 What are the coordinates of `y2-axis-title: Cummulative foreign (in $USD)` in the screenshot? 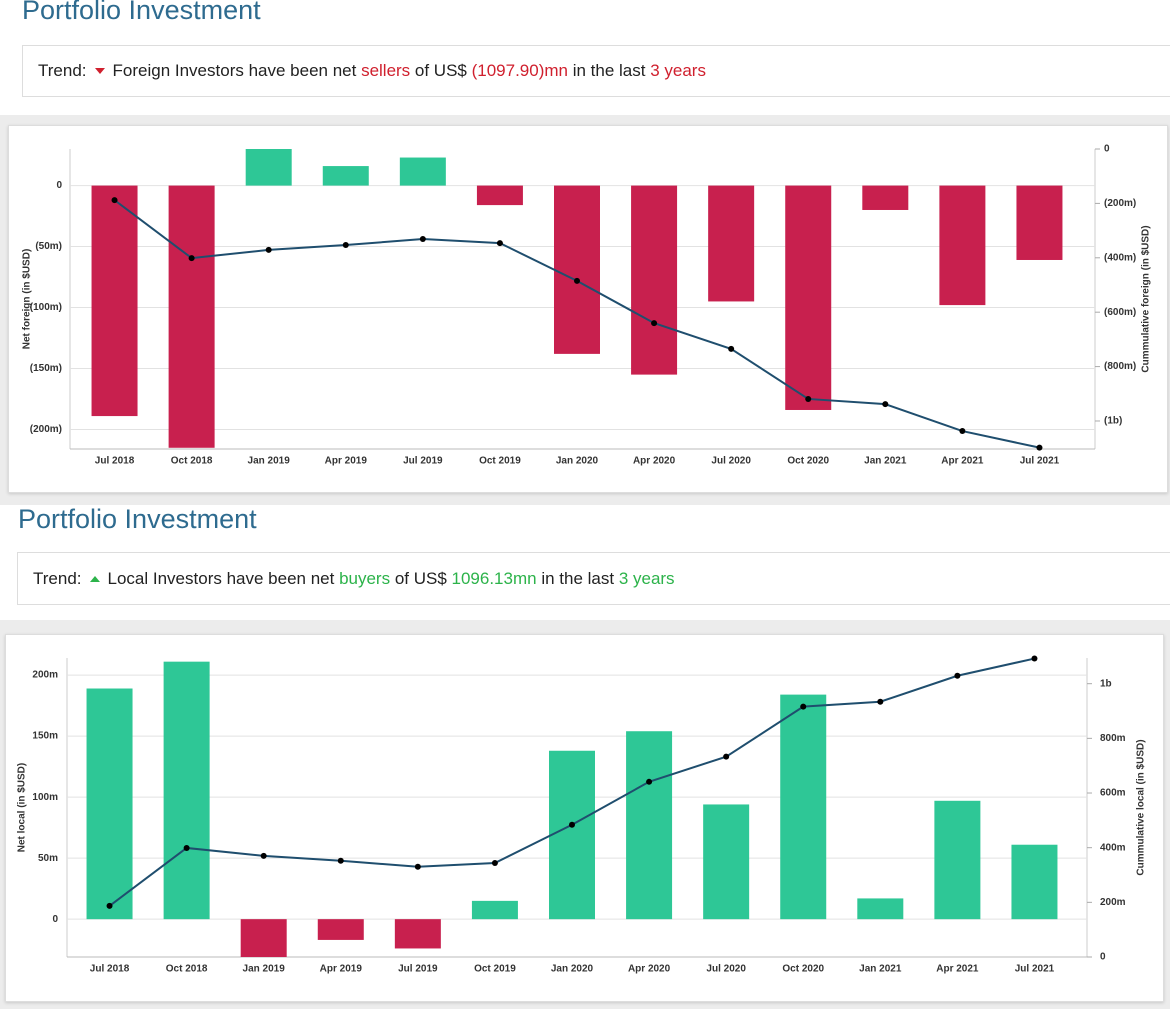 It's located at (1146, 298).